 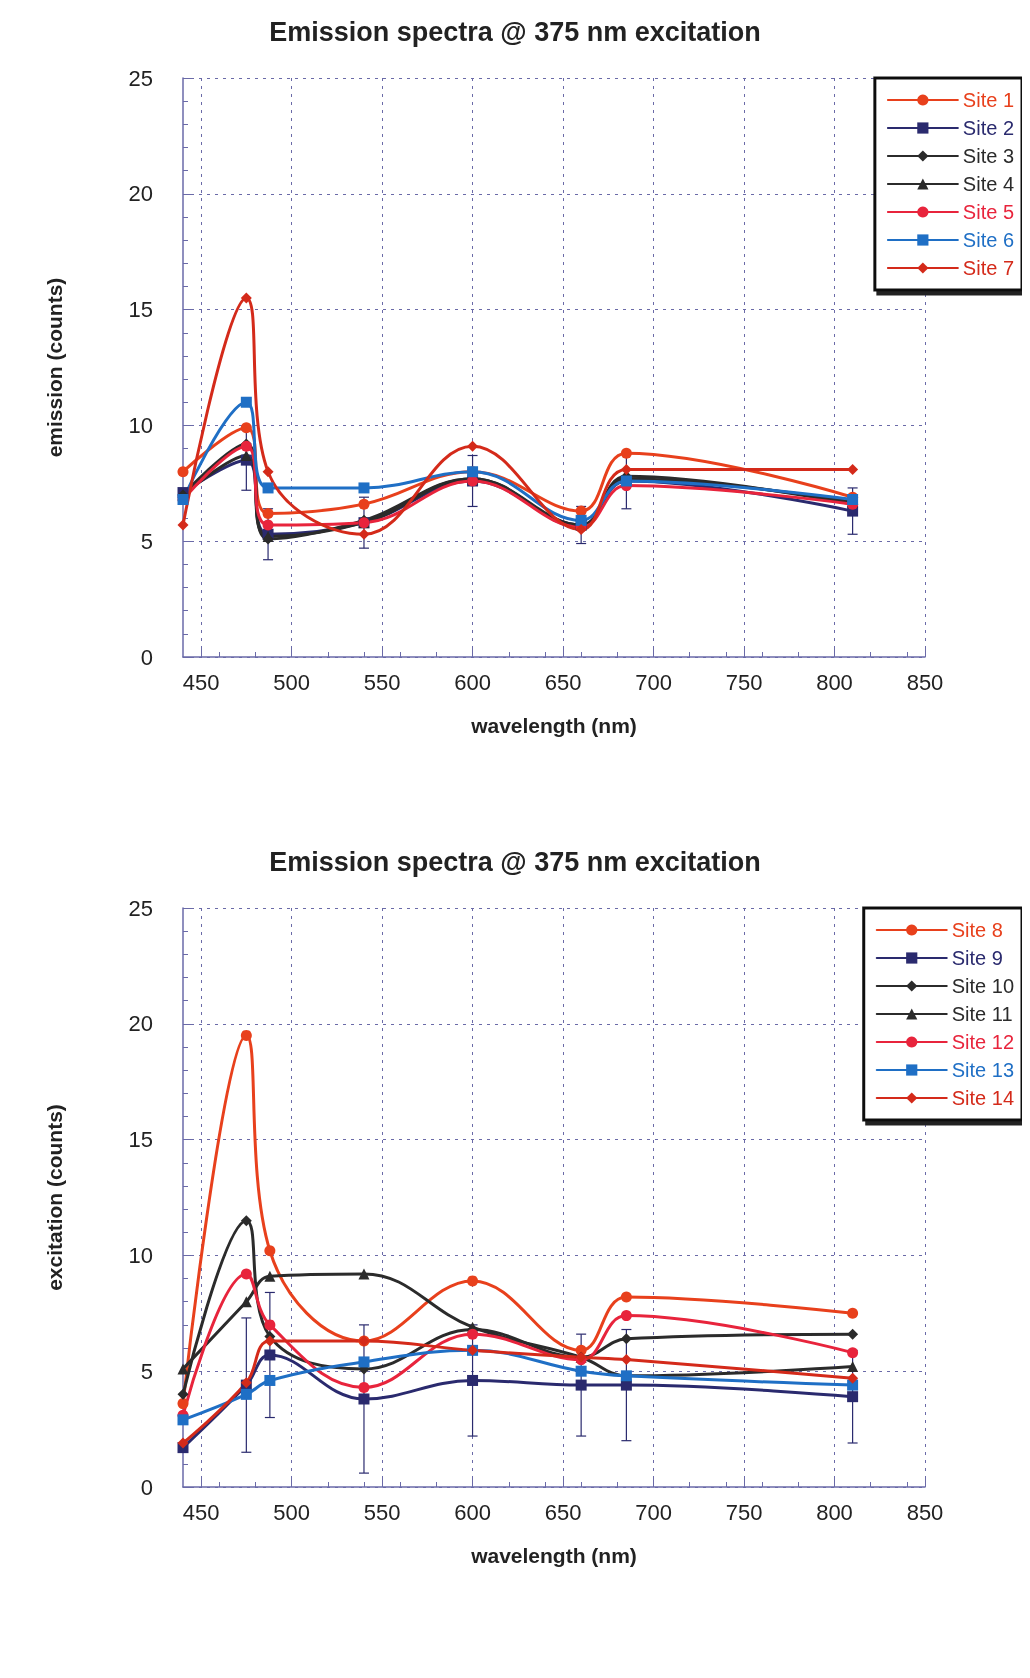 What do you see at coordinates (54, 1197) in the screenshot?
I see `y-axis-title: excitation (counts)` at bounding box center [54, 1197].